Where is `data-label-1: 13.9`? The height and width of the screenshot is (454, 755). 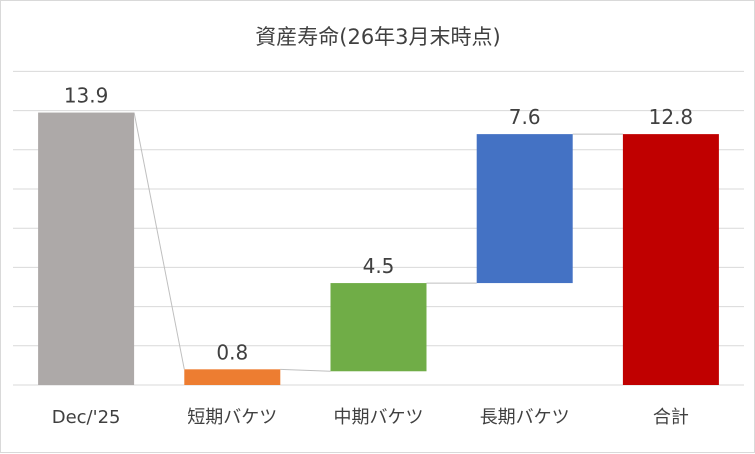
data-label-1: 13.9 is located at coordinates (86, 96).